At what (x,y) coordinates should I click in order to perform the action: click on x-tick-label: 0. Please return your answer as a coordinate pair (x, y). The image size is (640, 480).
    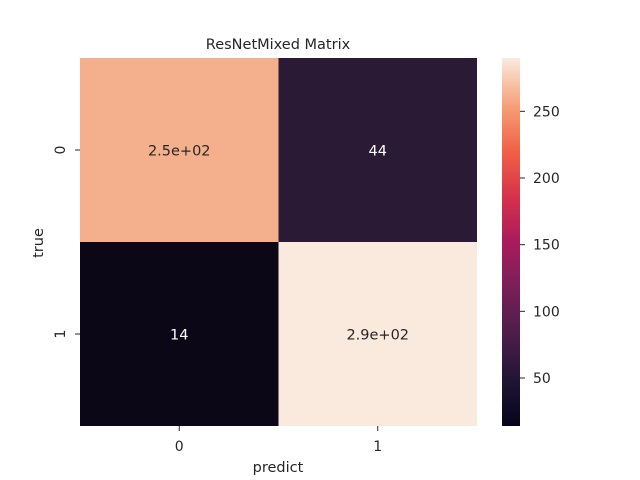
    Looking at the image, I should click on (179, 447).